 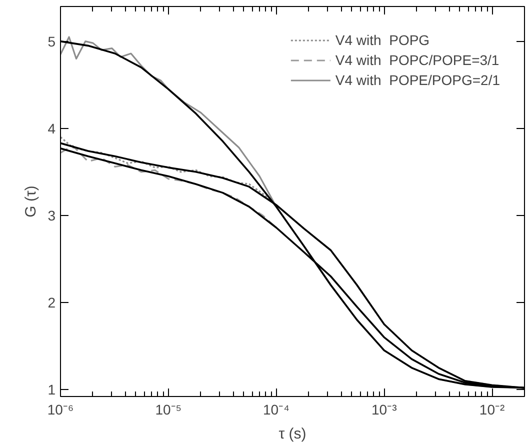 I want to click on x-tick-label: 10⁻³, so click(x=385, y=410).